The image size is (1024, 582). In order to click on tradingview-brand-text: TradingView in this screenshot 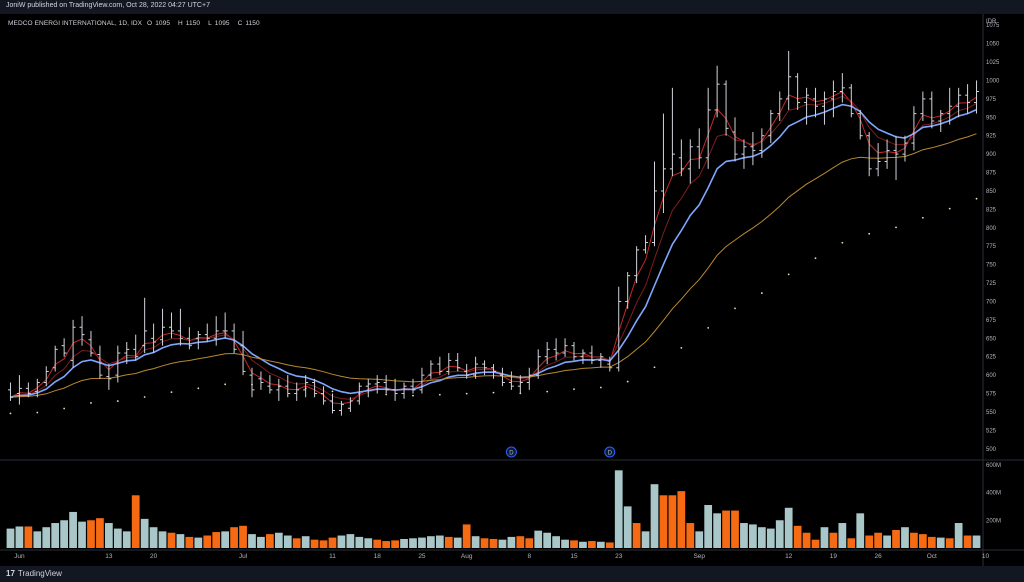, I will do `click(39, 573)`.